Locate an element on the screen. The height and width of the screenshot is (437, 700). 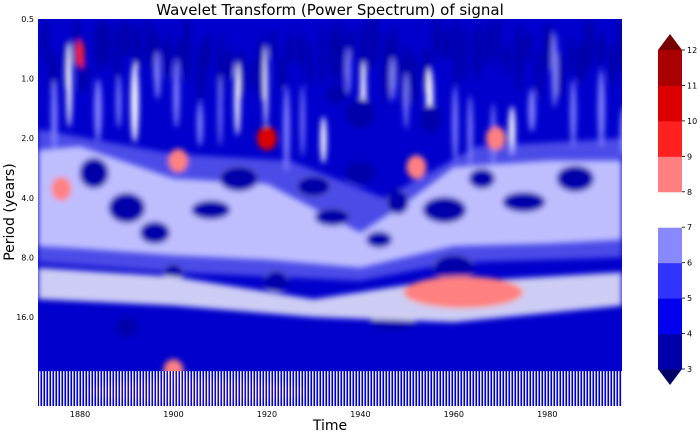
colorbar-tick-label: 5 is located at coordinates (689, 298).